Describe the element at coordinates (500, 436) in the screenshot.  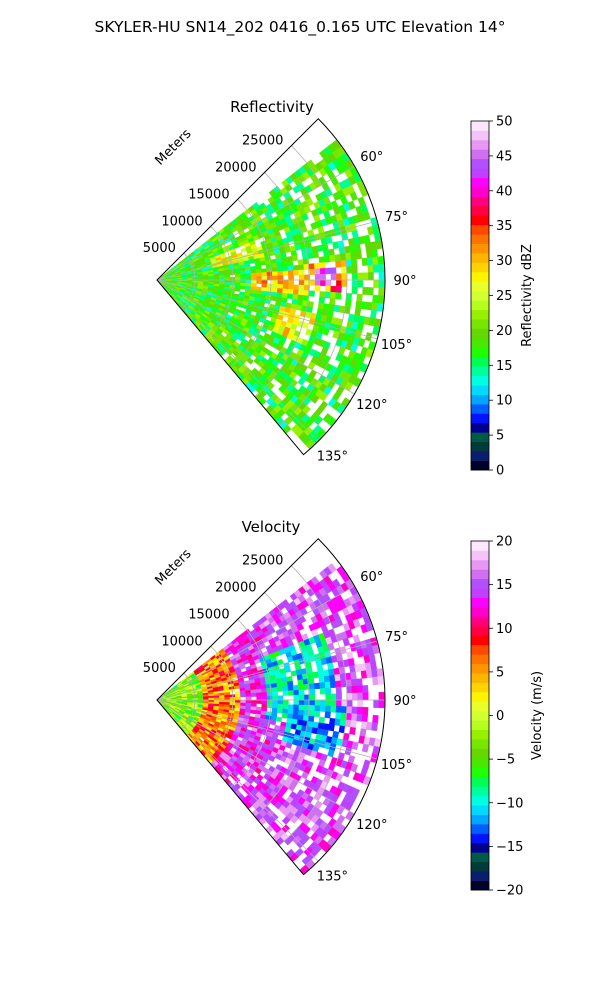
I see `colorbar-tick-label: 5` at that location.